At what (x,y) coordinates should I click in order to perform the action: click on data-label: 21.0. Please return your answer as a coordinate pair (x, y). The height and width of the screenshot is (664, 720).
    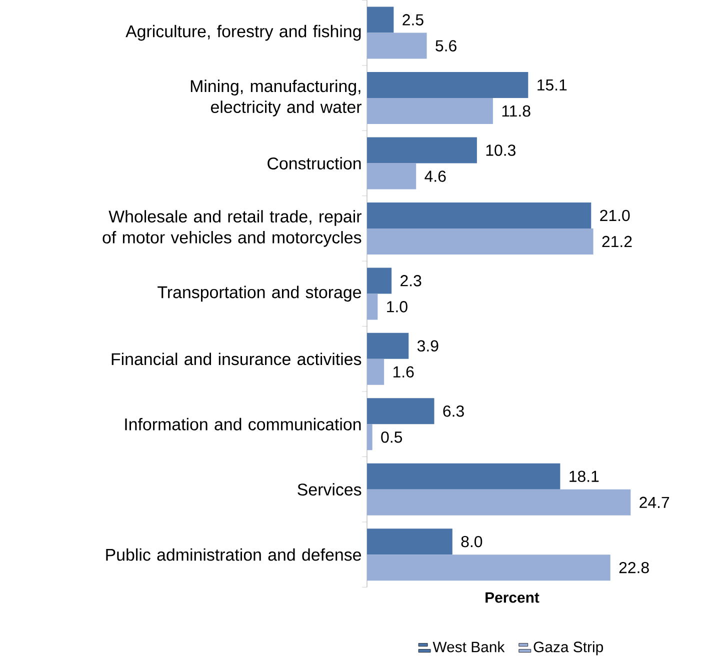
    Looking at the image, I should click on (615, 216).